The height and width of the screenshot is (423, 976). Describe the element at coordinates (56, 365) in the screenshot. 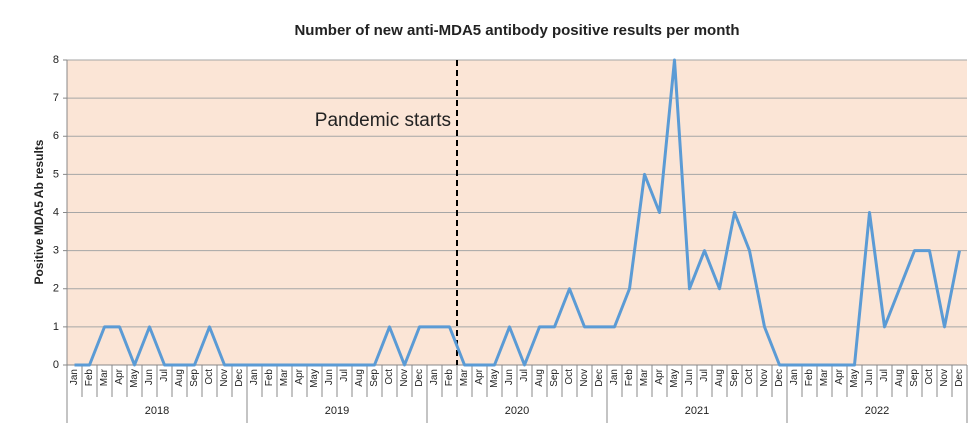

I see `y-tick-label: 0` at that location.